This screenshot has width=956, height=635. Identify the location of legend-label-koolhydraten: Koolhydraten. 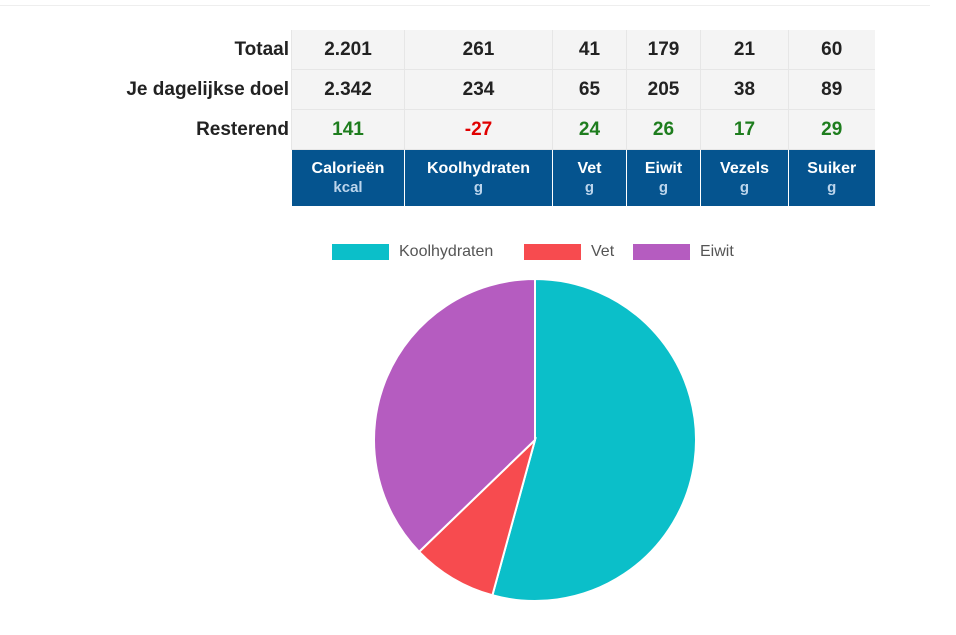
(446, 251).